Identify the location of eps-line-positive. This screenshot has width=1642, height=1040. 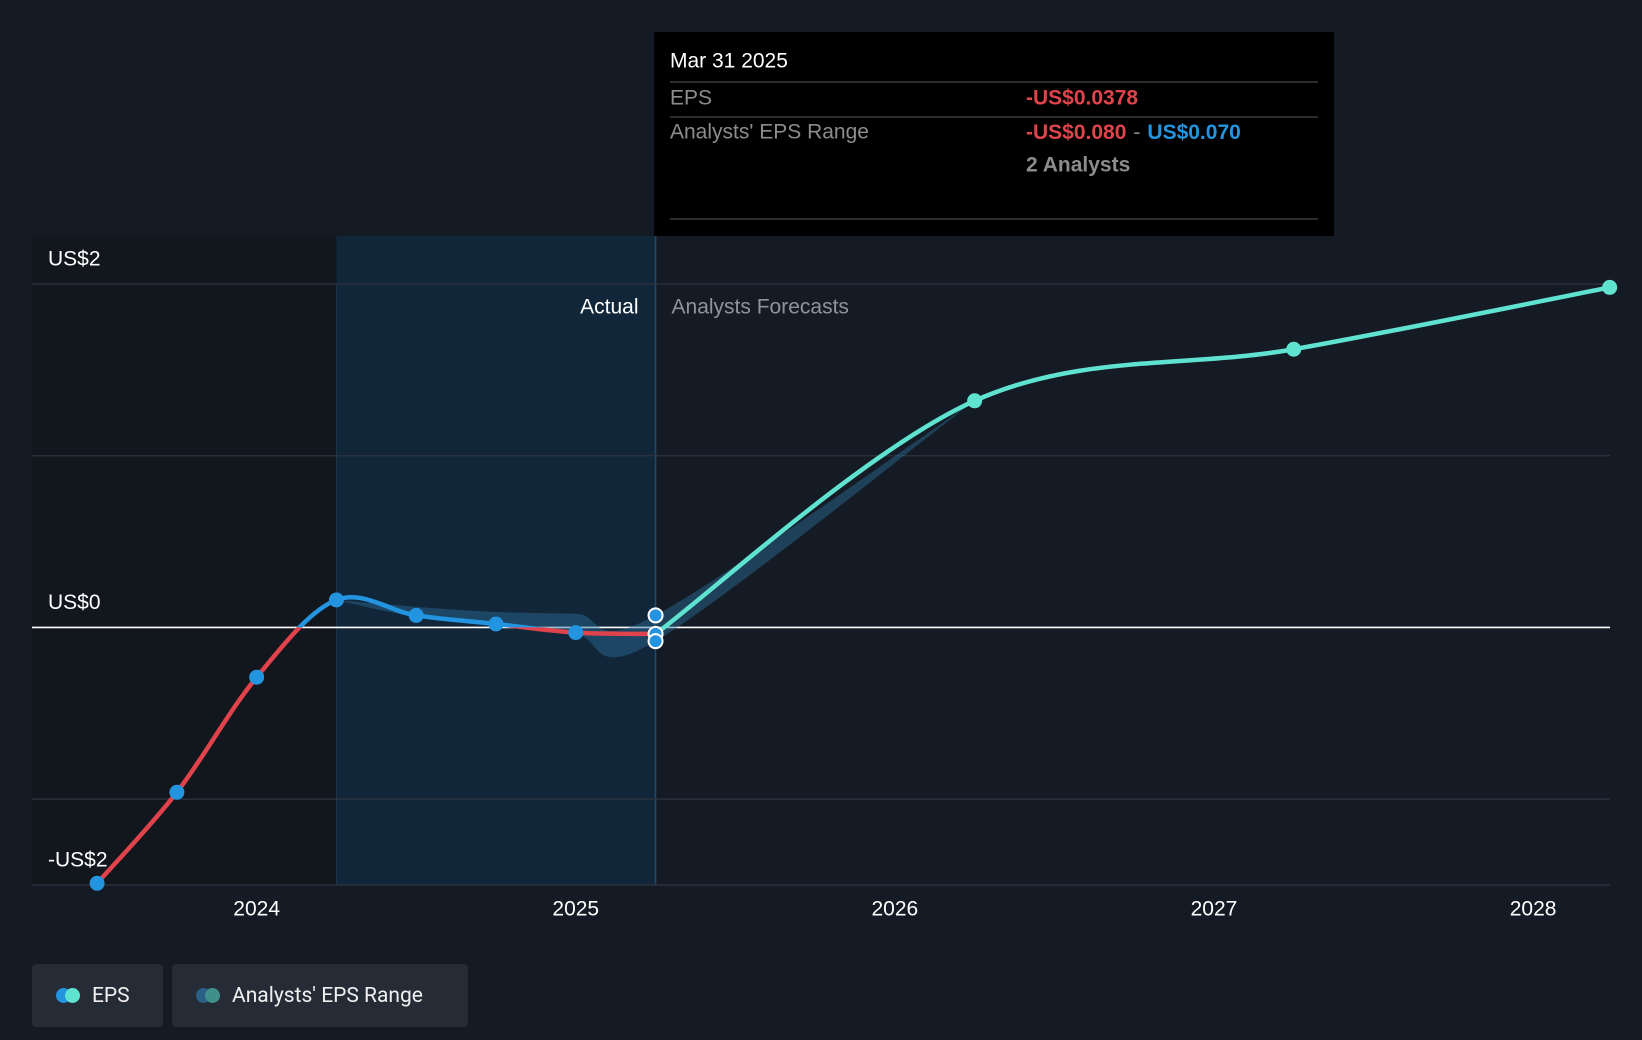
(420, 611).